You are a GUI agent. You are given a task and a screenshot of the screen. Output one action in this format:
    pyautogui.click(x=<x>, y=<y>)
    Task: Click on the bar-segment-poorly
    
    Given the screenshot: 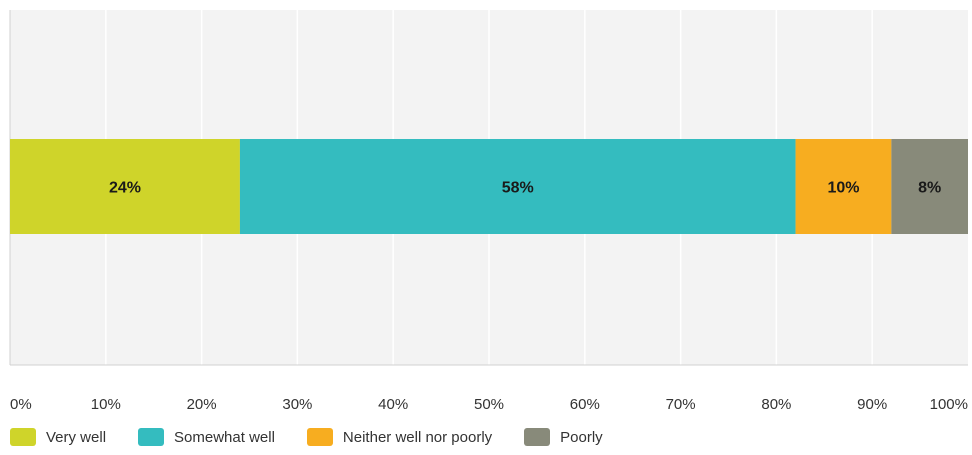 What is the action you would take?
    pyautogui.click(x=929, y=186)
    